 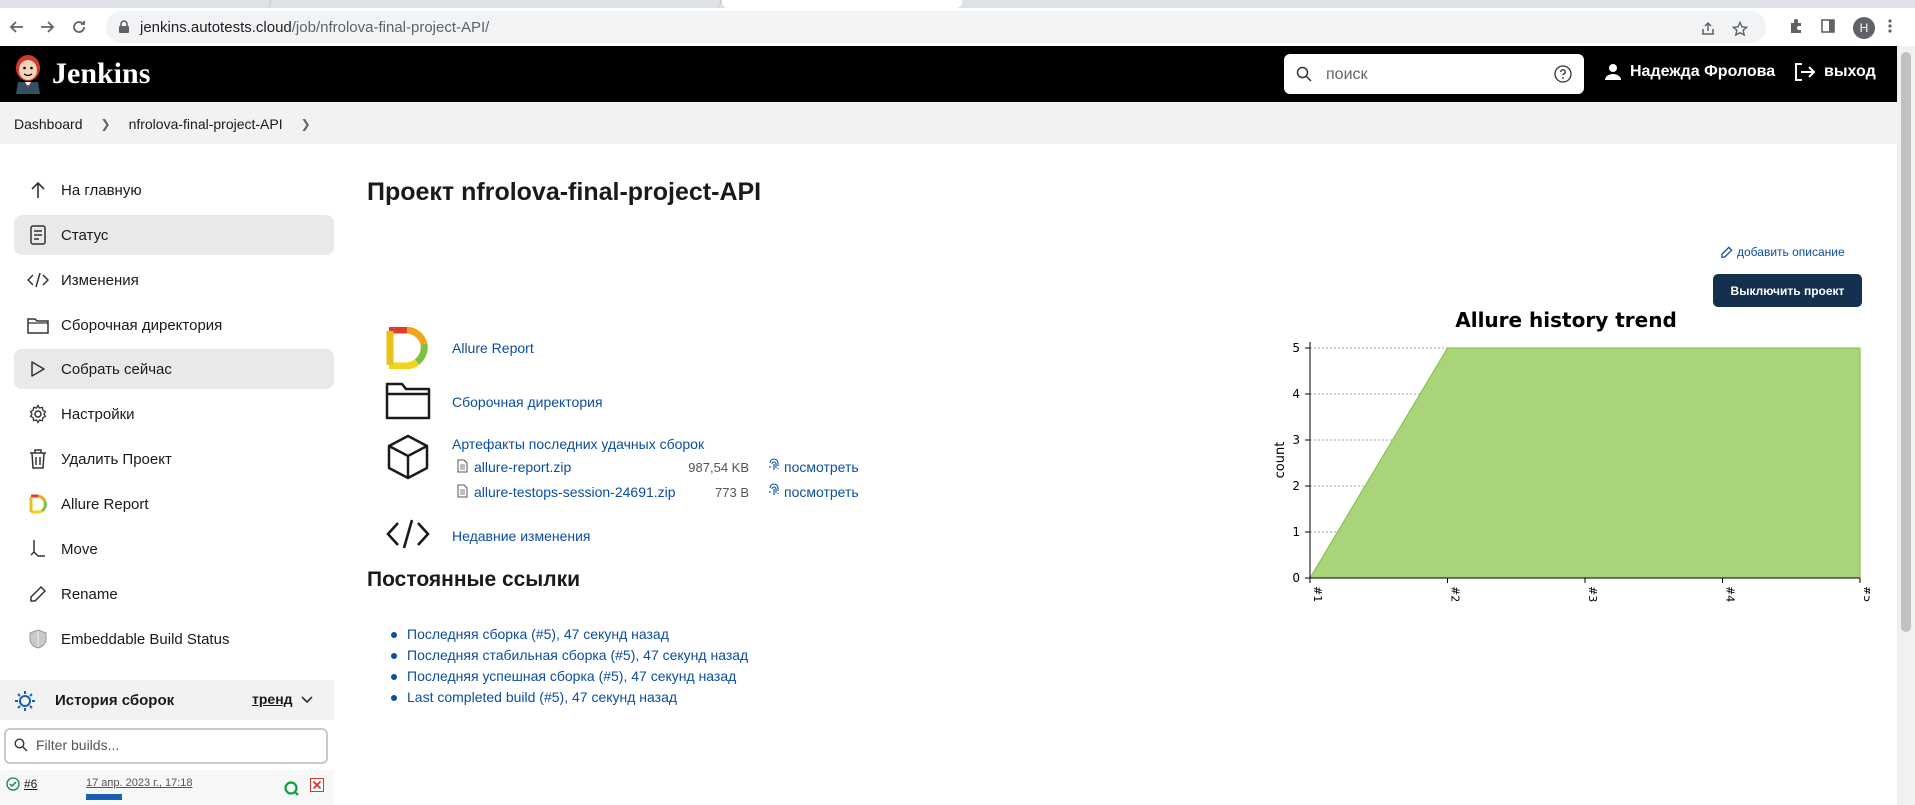 What do you see at coordinates (38, 639) in the screenshot?
I see `shield-icon` at bounding box center [38, 639].